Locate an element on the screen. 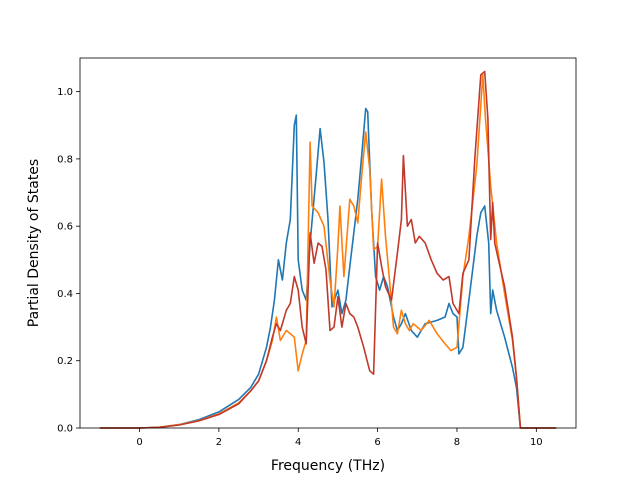  y-tick-label: 0.0 is located at coordinates (65, 429).